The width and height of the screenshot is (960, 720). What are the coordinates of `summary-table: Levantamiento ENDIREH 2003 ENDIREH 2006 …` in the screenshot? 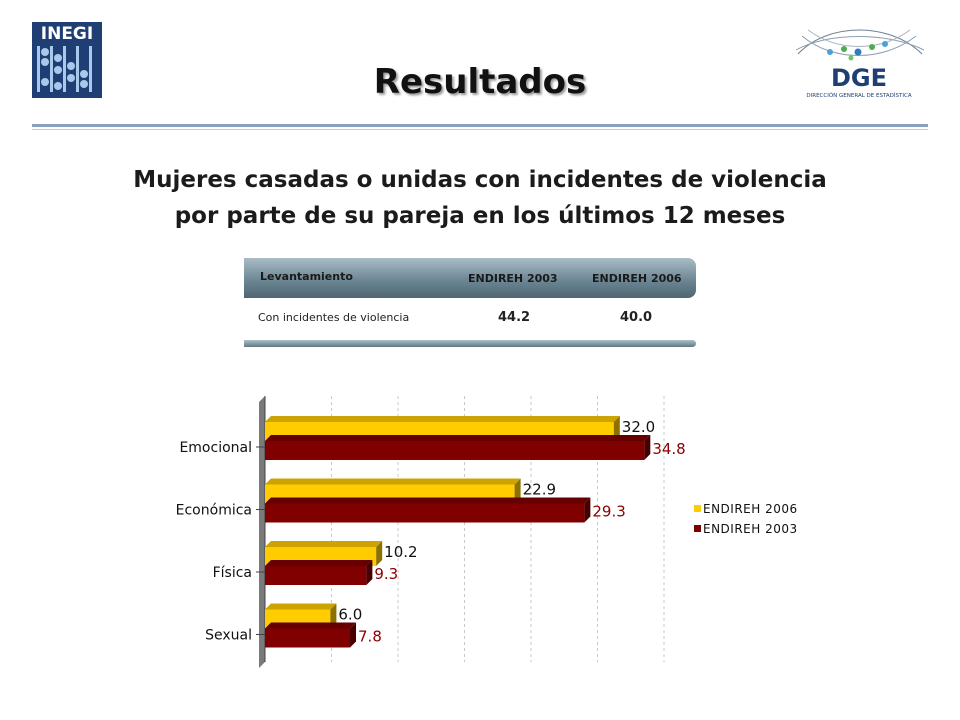 It's located at (470, 303).